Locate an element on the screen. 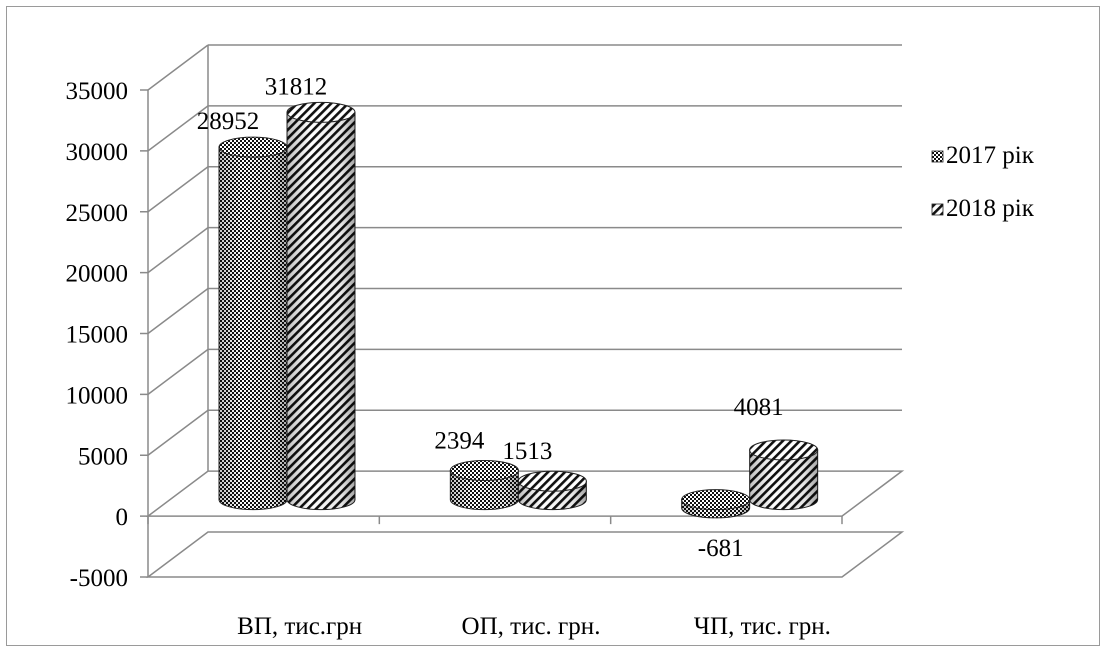  y-tick-label: 15000 is located at coordinates (97, 335).